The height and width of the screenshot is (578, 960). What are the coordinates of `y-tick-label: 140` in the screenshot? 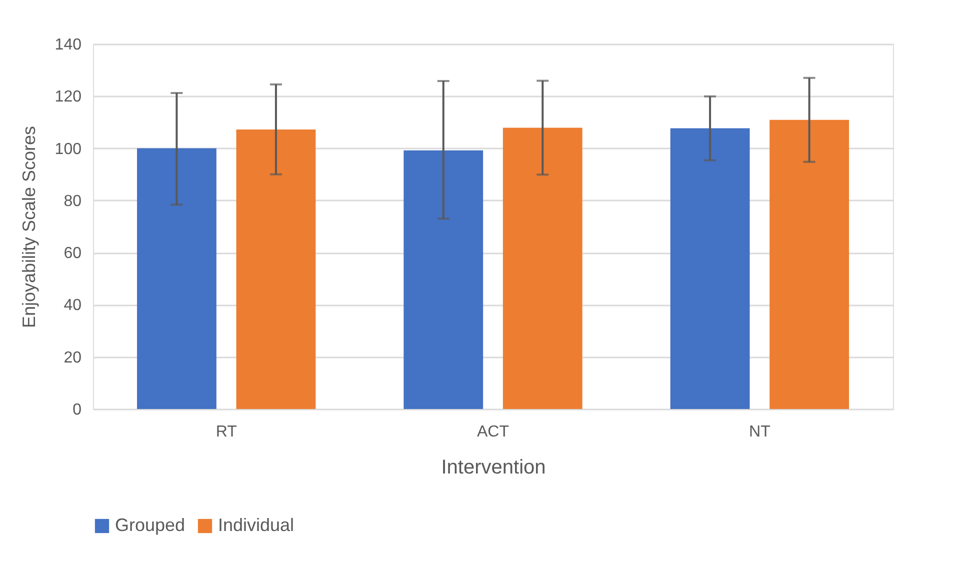 It's located at (68, 45).